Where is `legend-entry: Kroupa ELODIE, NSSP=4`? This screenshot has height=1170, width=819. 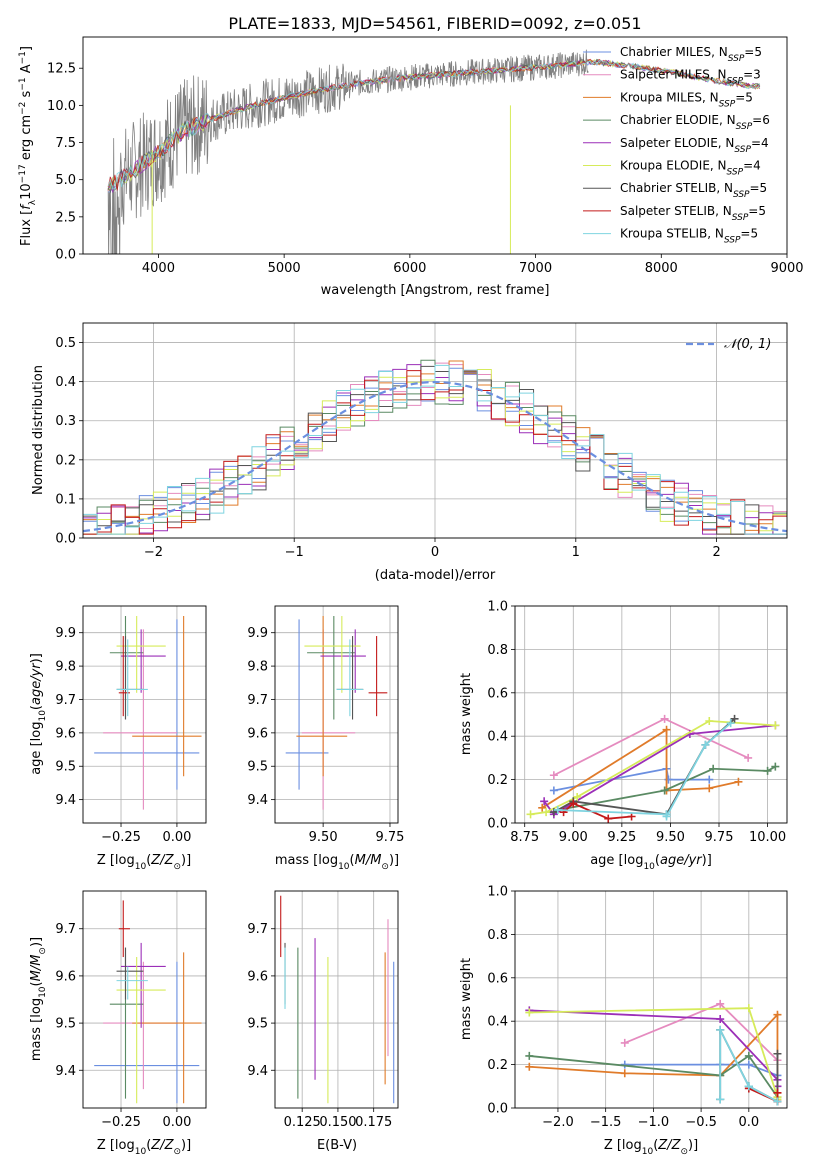
legend-entry: Kroupa ELODIE, NSSP=4 is located at coordinates (690, 168).